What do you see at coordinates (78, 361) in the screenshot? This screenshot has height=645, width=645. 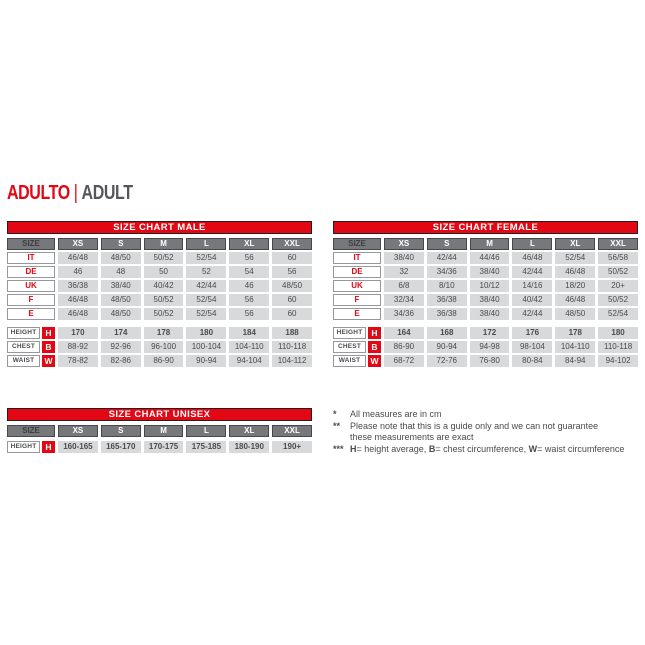 I see `male-waist-cell-xs: 78-82` at bounding box center [78, 361].